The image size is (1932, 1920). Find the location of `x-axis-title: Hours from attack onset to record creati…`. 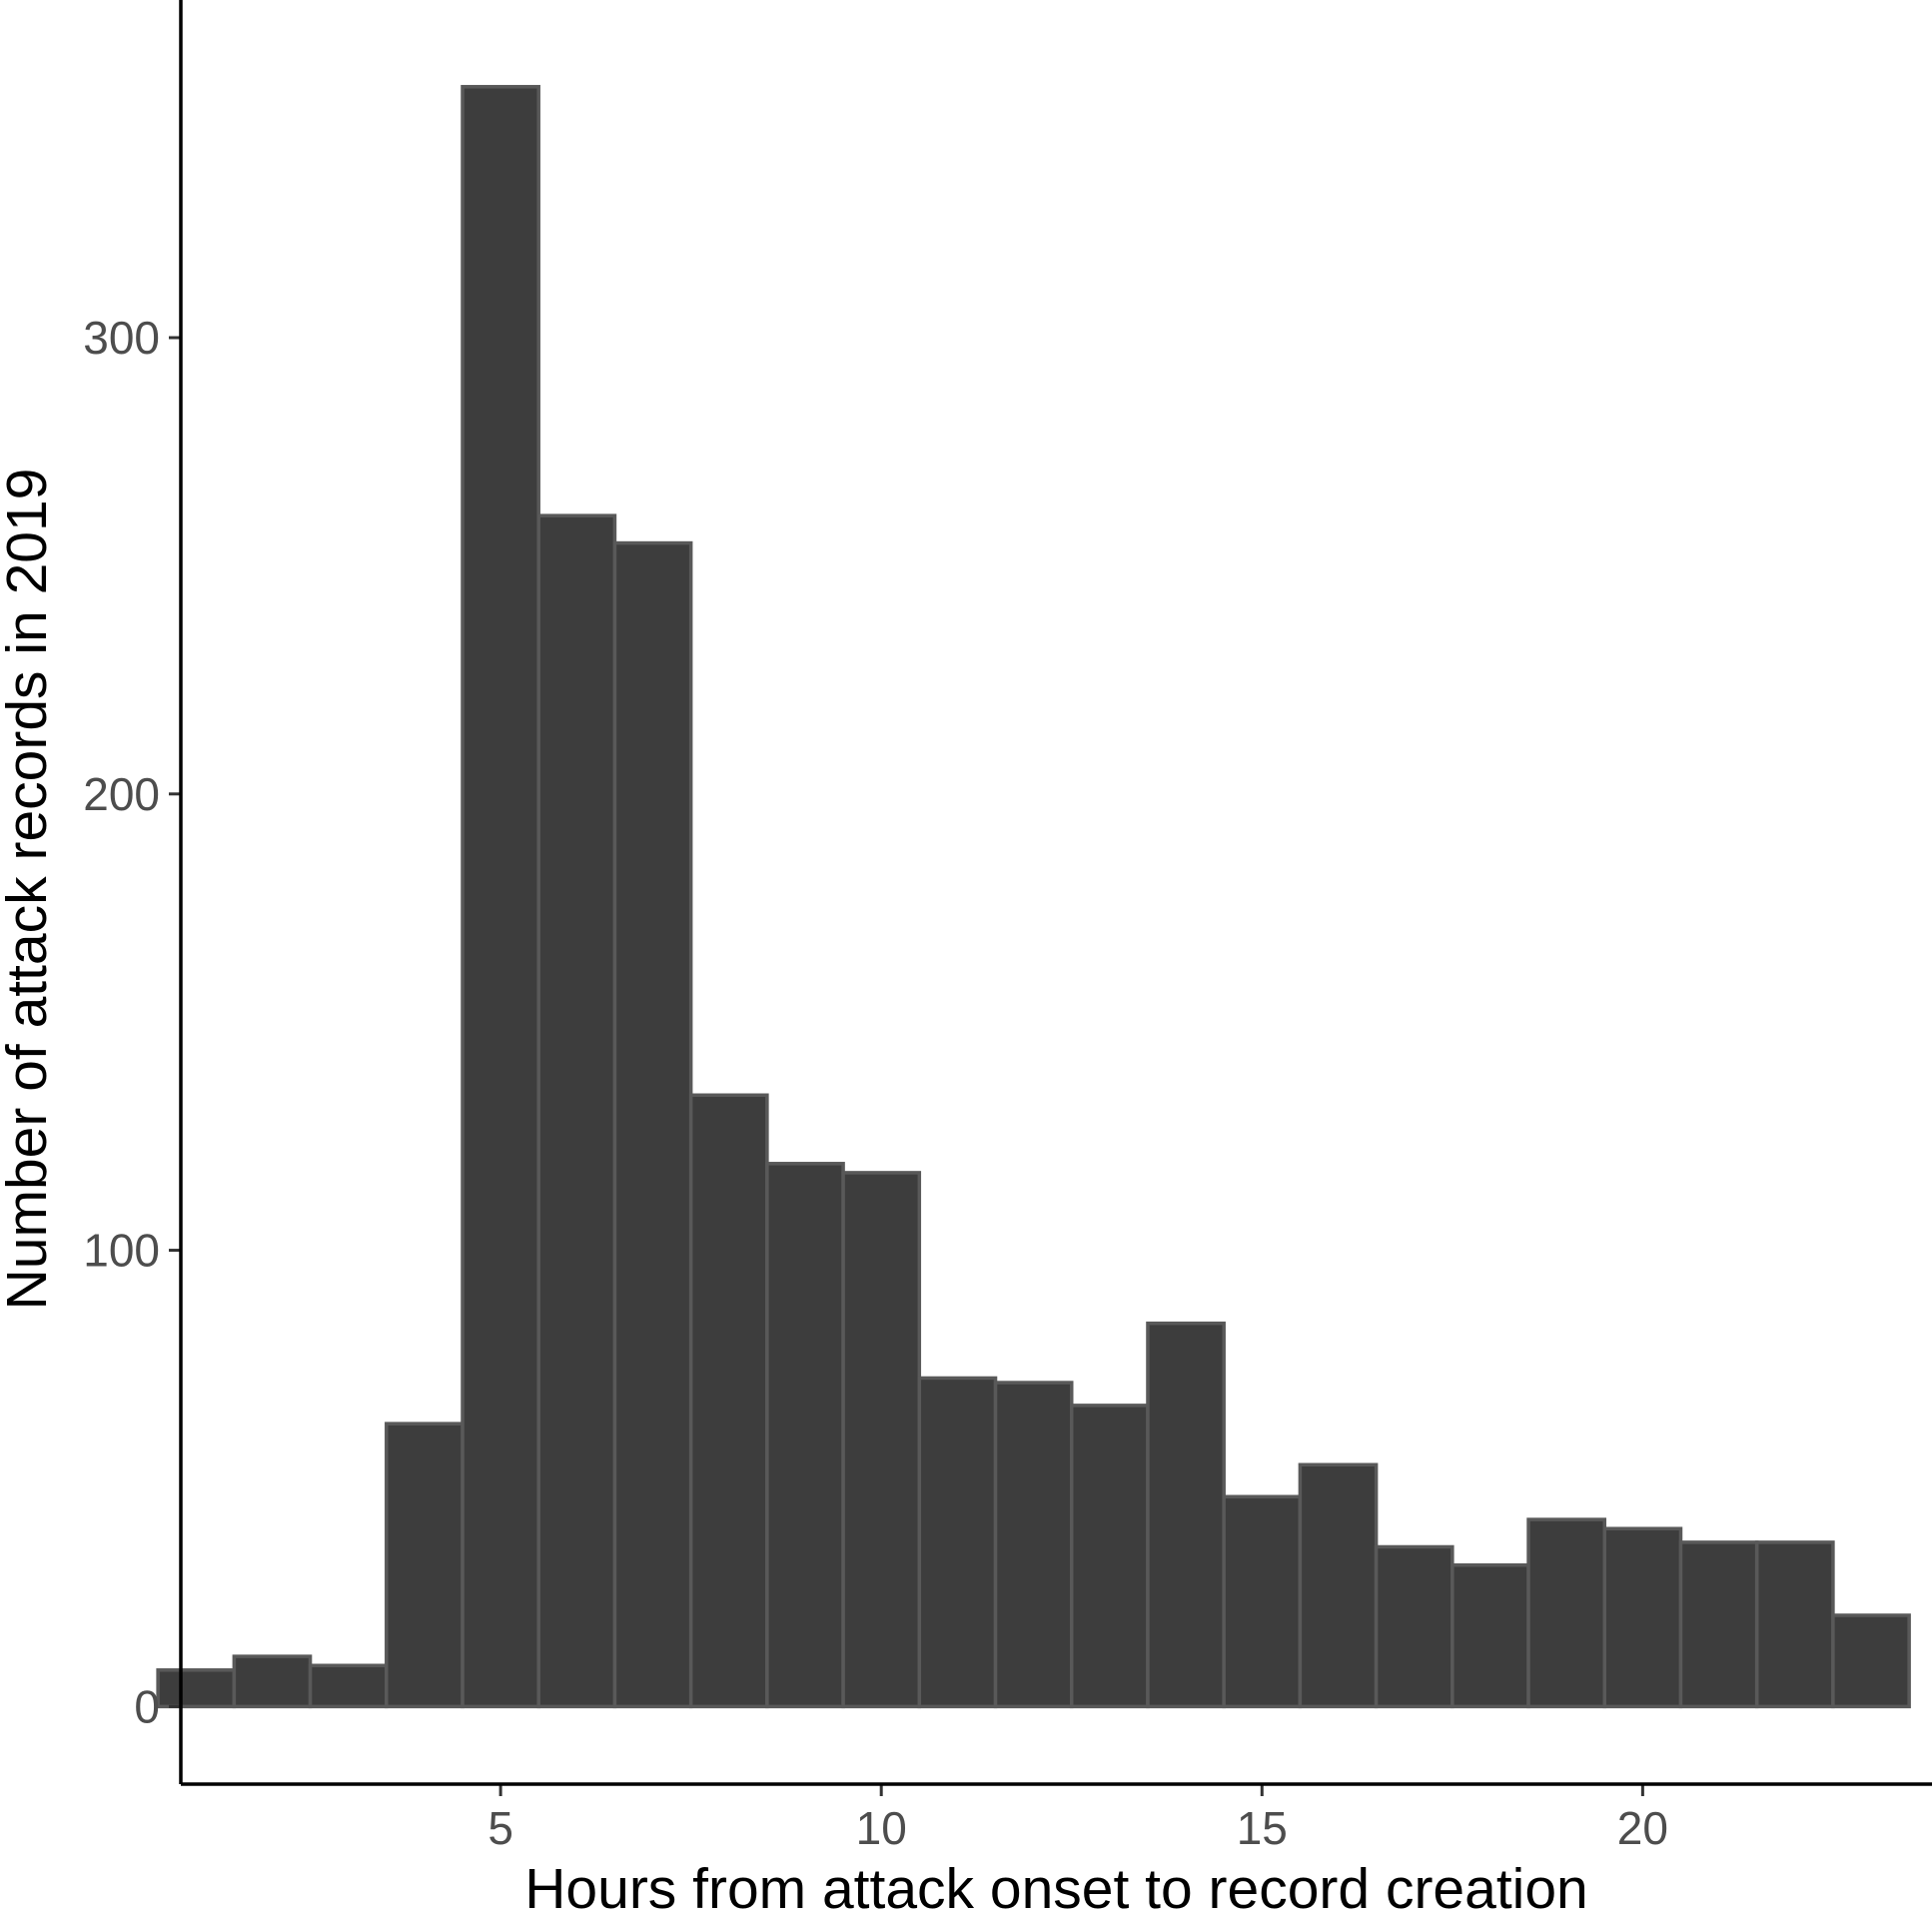

x-axis-title: Hours from attack onset to record creati… is located at coordinates (1055, 1888).